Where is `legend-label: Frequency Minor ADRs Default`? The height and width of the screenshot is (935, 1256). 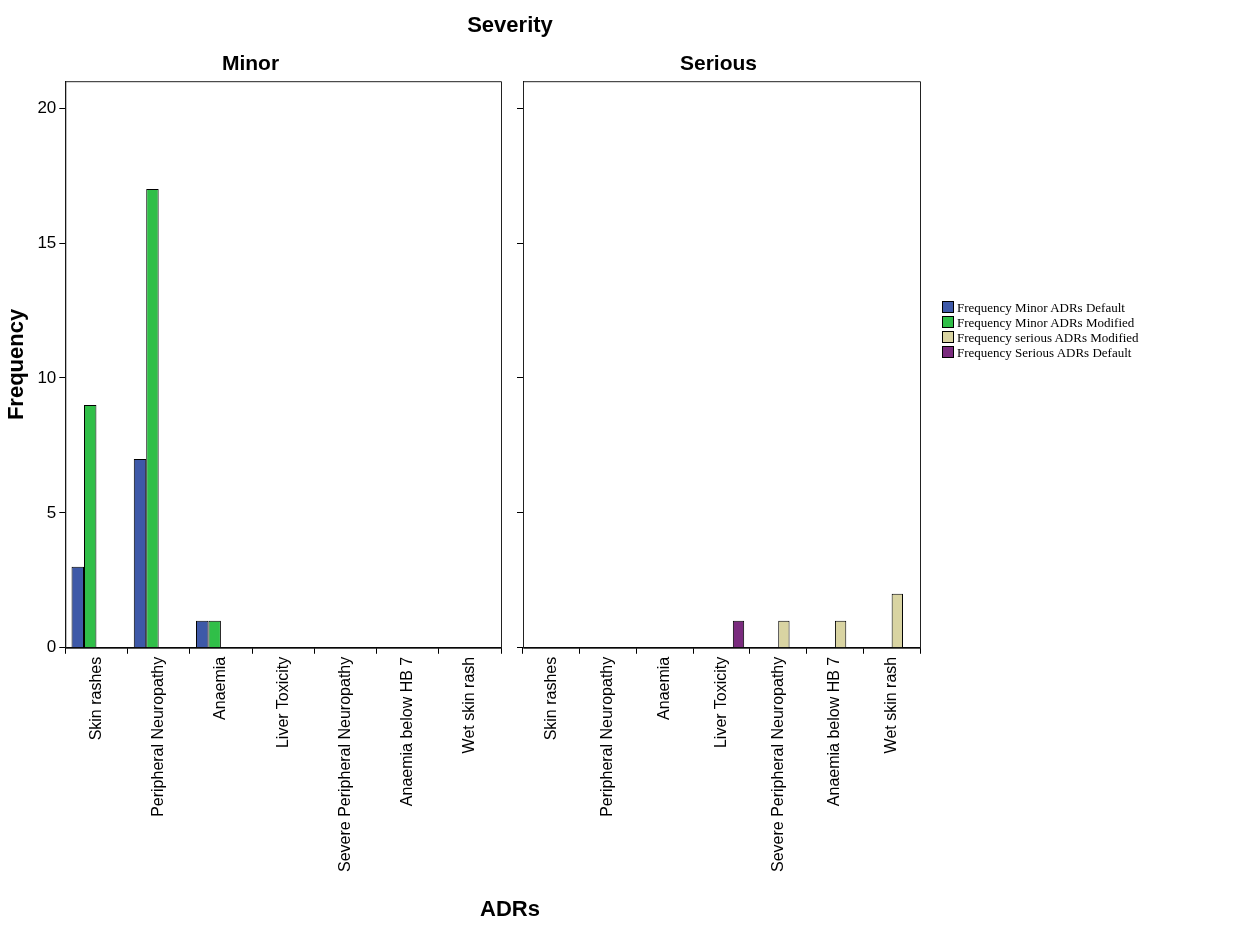 legend-label: Frequency Minor ADRs Default is located at coordinates (1041, 307).